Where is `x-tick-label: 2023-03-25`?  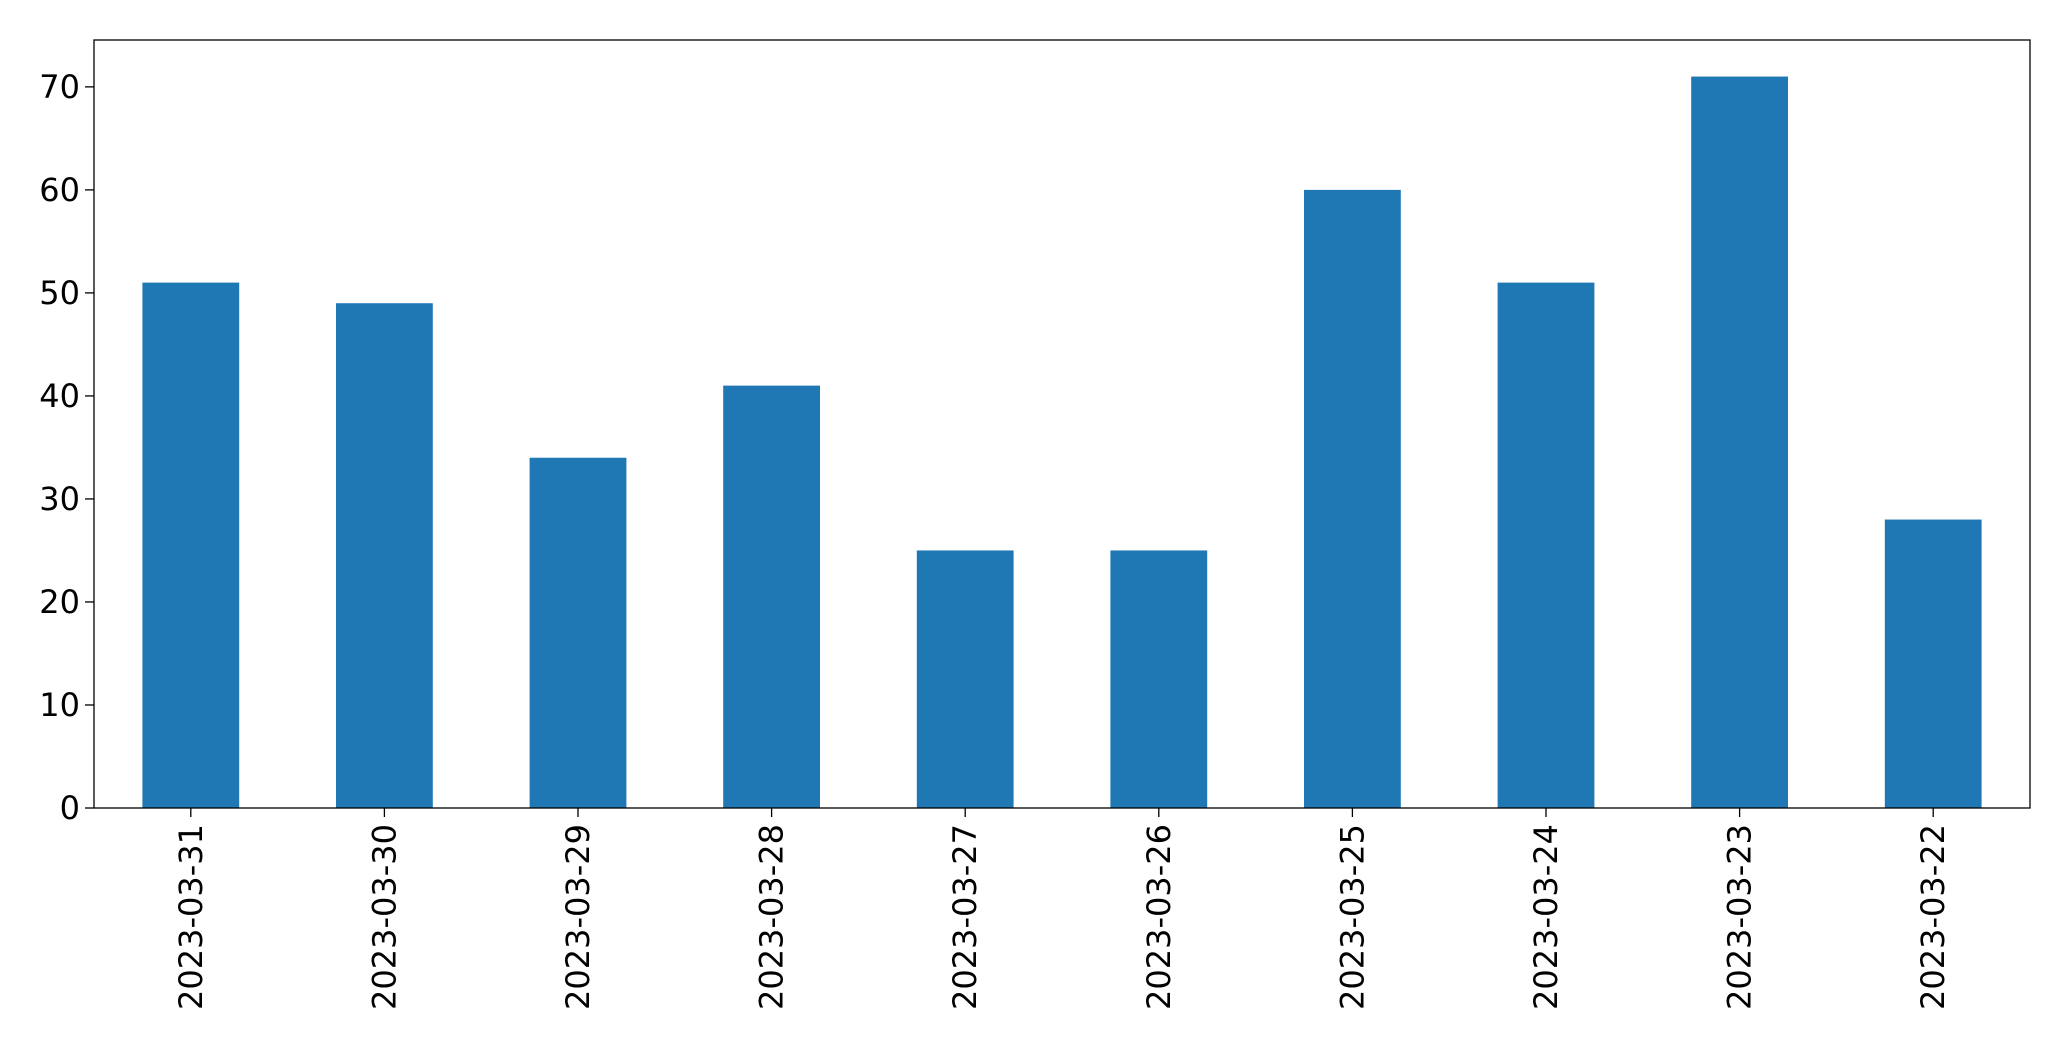 x-tick-label: 2023-03-25 is located at coordinates (1352, 917).